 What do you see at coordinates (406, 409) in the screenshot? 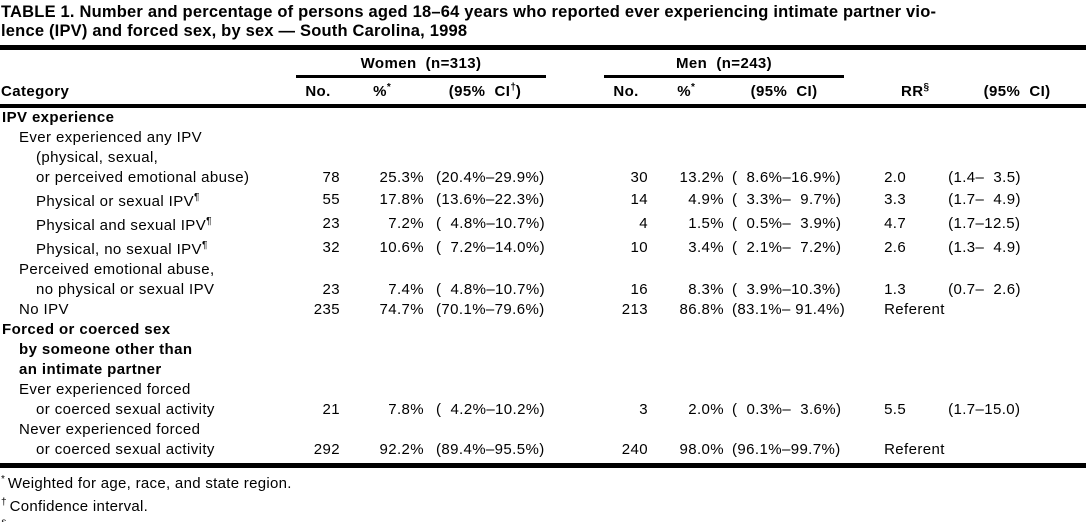
I see `women-pct-cell: 7.8%` at bounding box center [406, 409].